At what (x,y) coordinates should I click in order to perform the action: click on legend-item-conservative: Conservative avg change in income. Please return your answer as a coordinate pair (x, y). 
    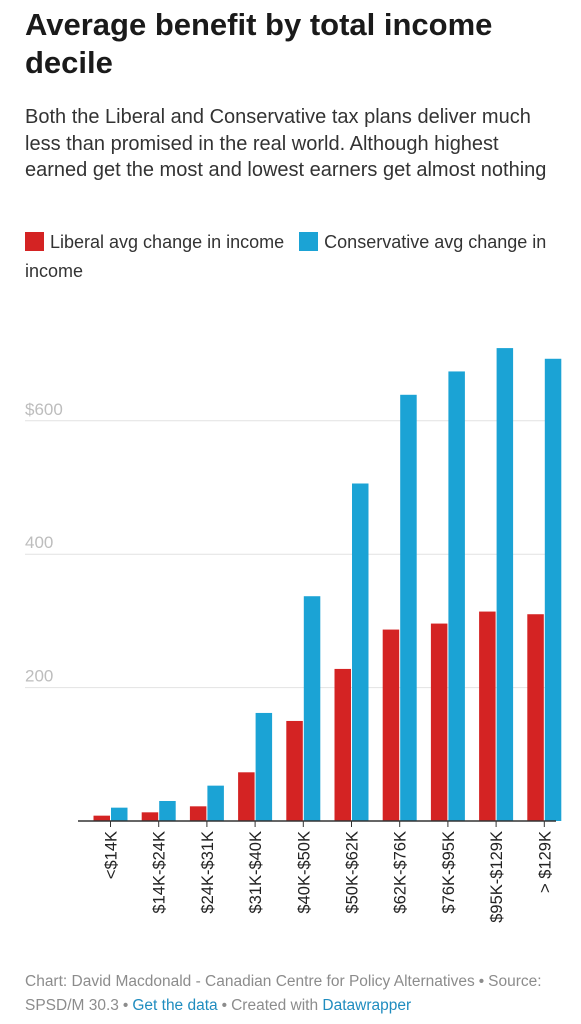
    Looking at the image, I should click on (285, 256).